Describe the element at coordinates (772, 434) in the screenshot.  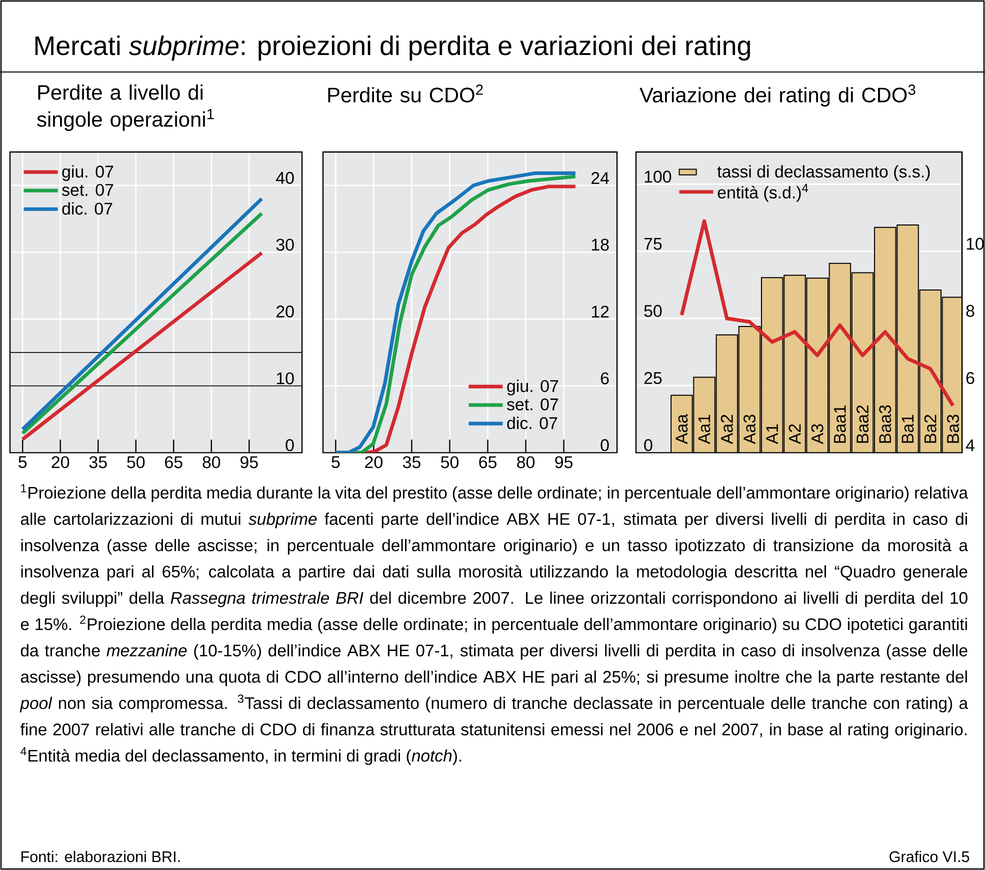
I see `x-tick-label: A1` at that location.